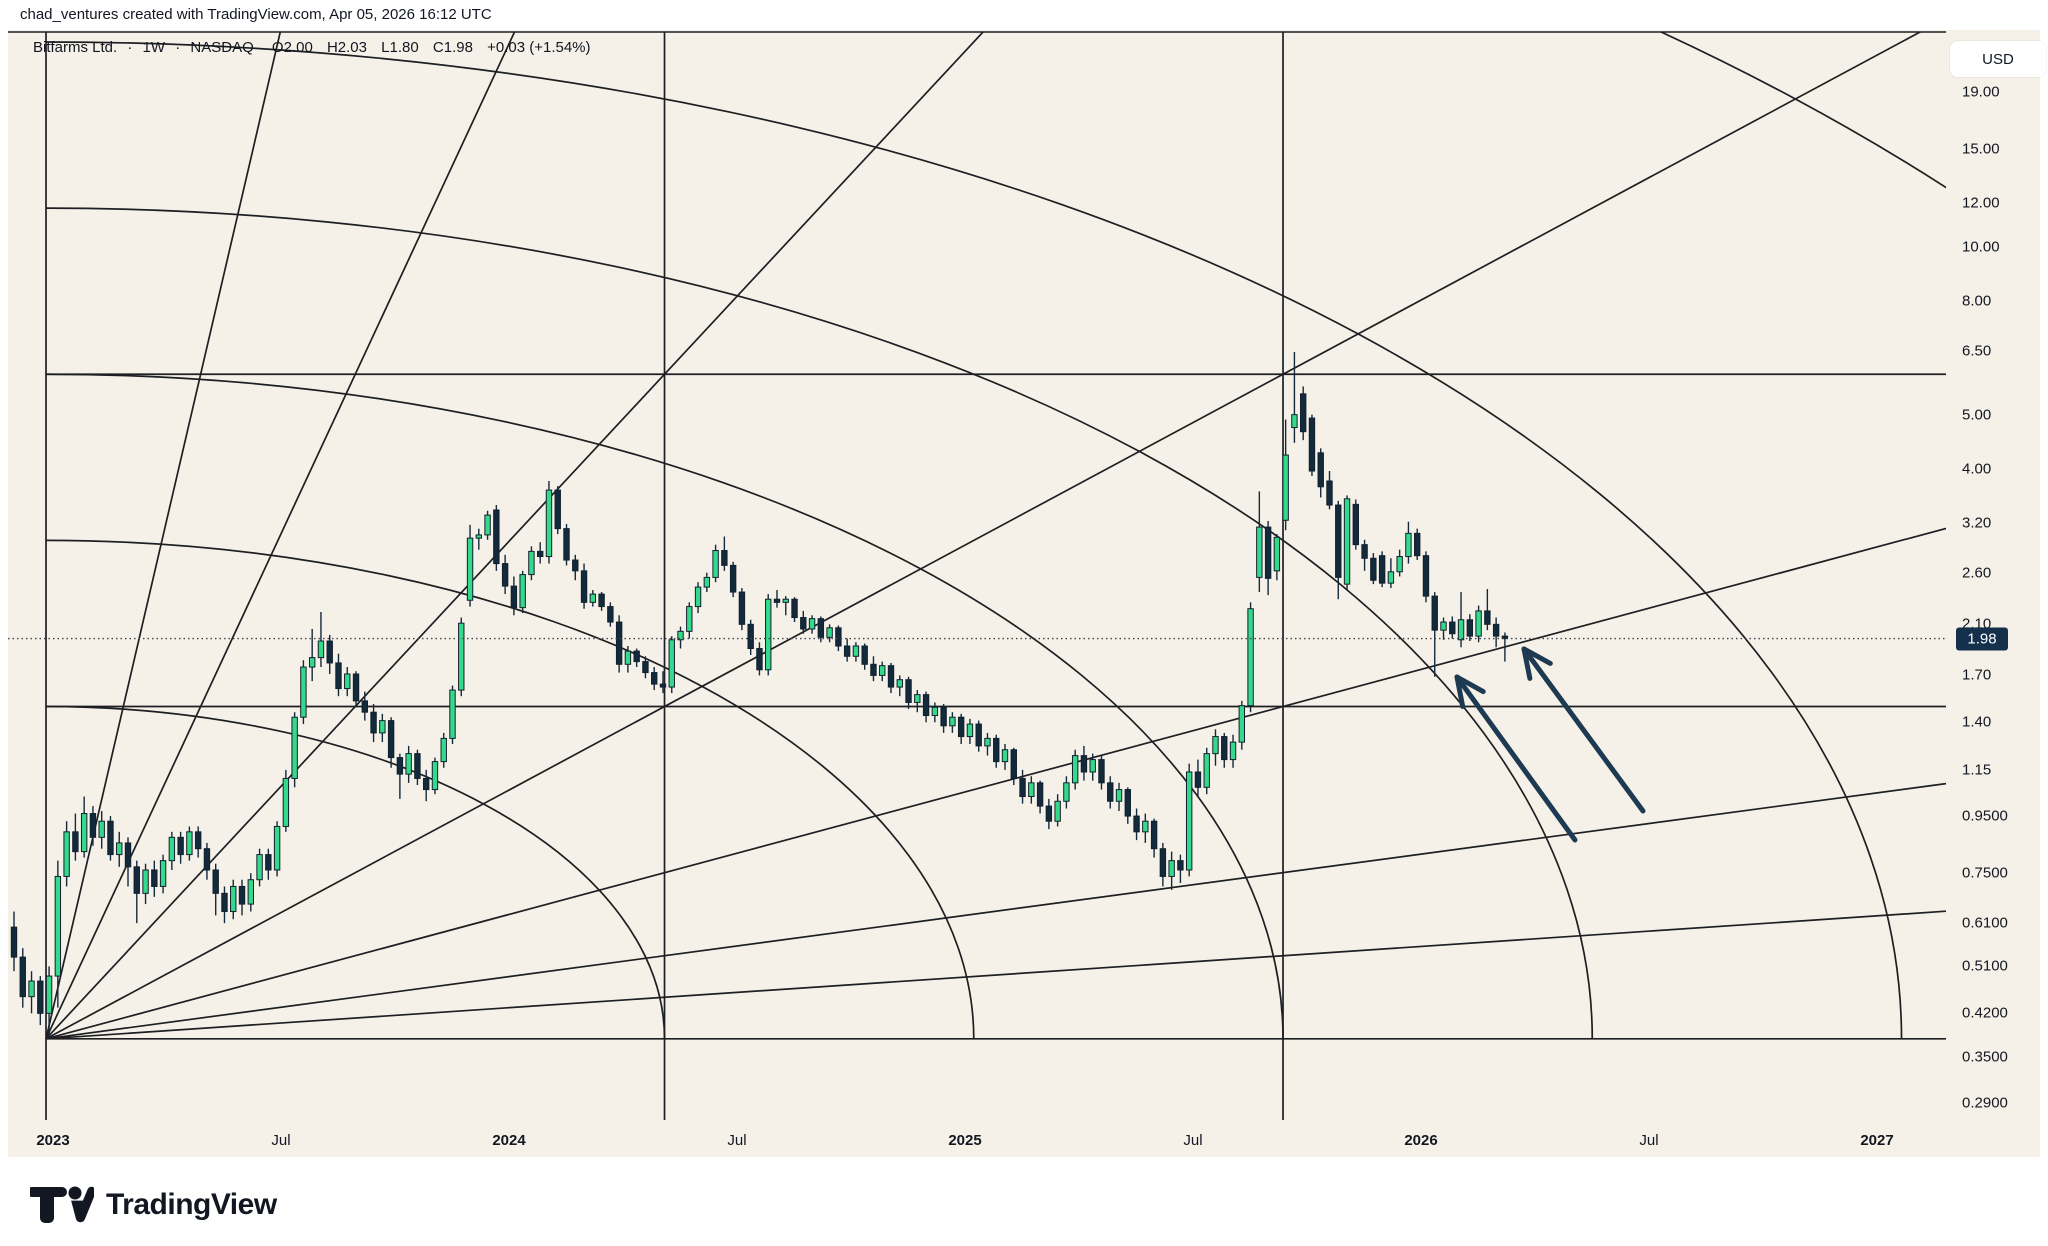 This screenshot has width=2048, height=1246. Describe the element at coordinates (1977, 469) in the screenshot. I see `price-axis-label: 4.00` at that location.